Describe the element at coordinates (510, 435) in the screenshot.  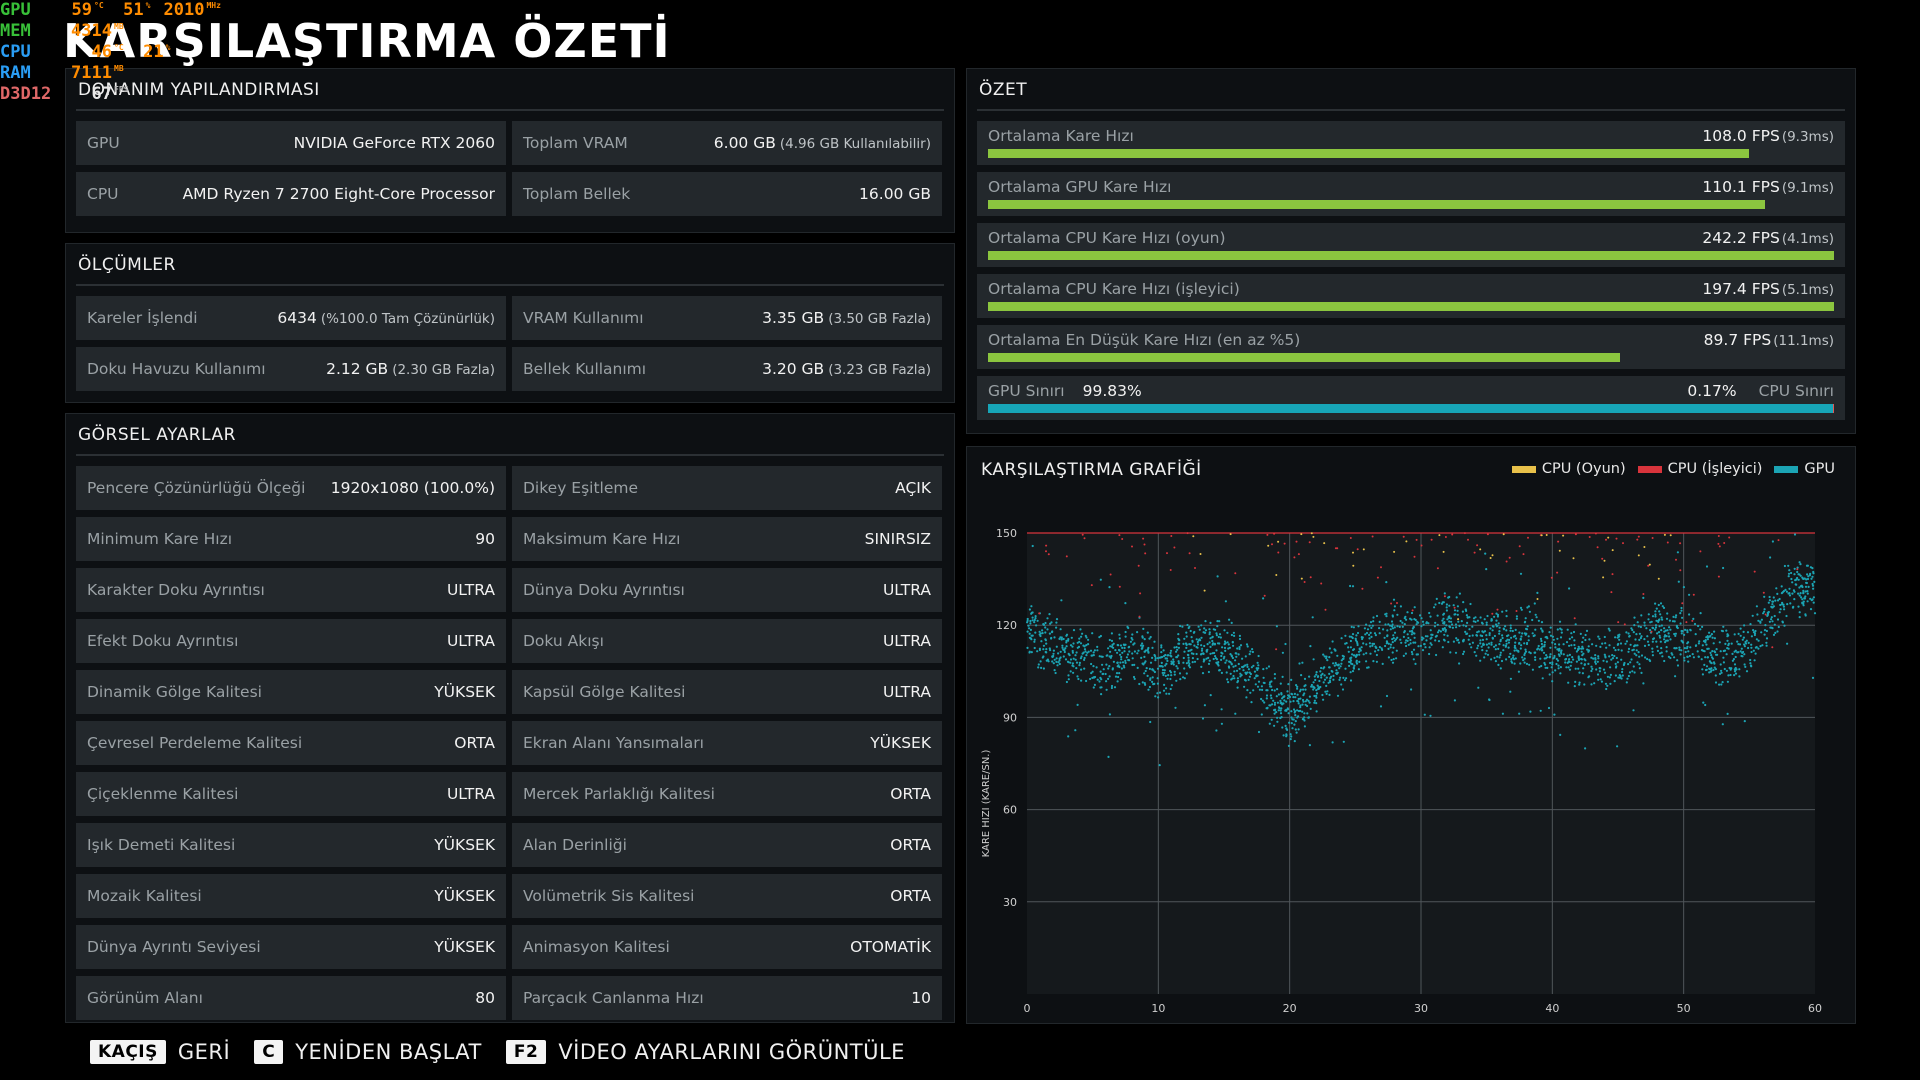
I see `visual-settings-title: GÖRSEL AYARLAR` at that location.